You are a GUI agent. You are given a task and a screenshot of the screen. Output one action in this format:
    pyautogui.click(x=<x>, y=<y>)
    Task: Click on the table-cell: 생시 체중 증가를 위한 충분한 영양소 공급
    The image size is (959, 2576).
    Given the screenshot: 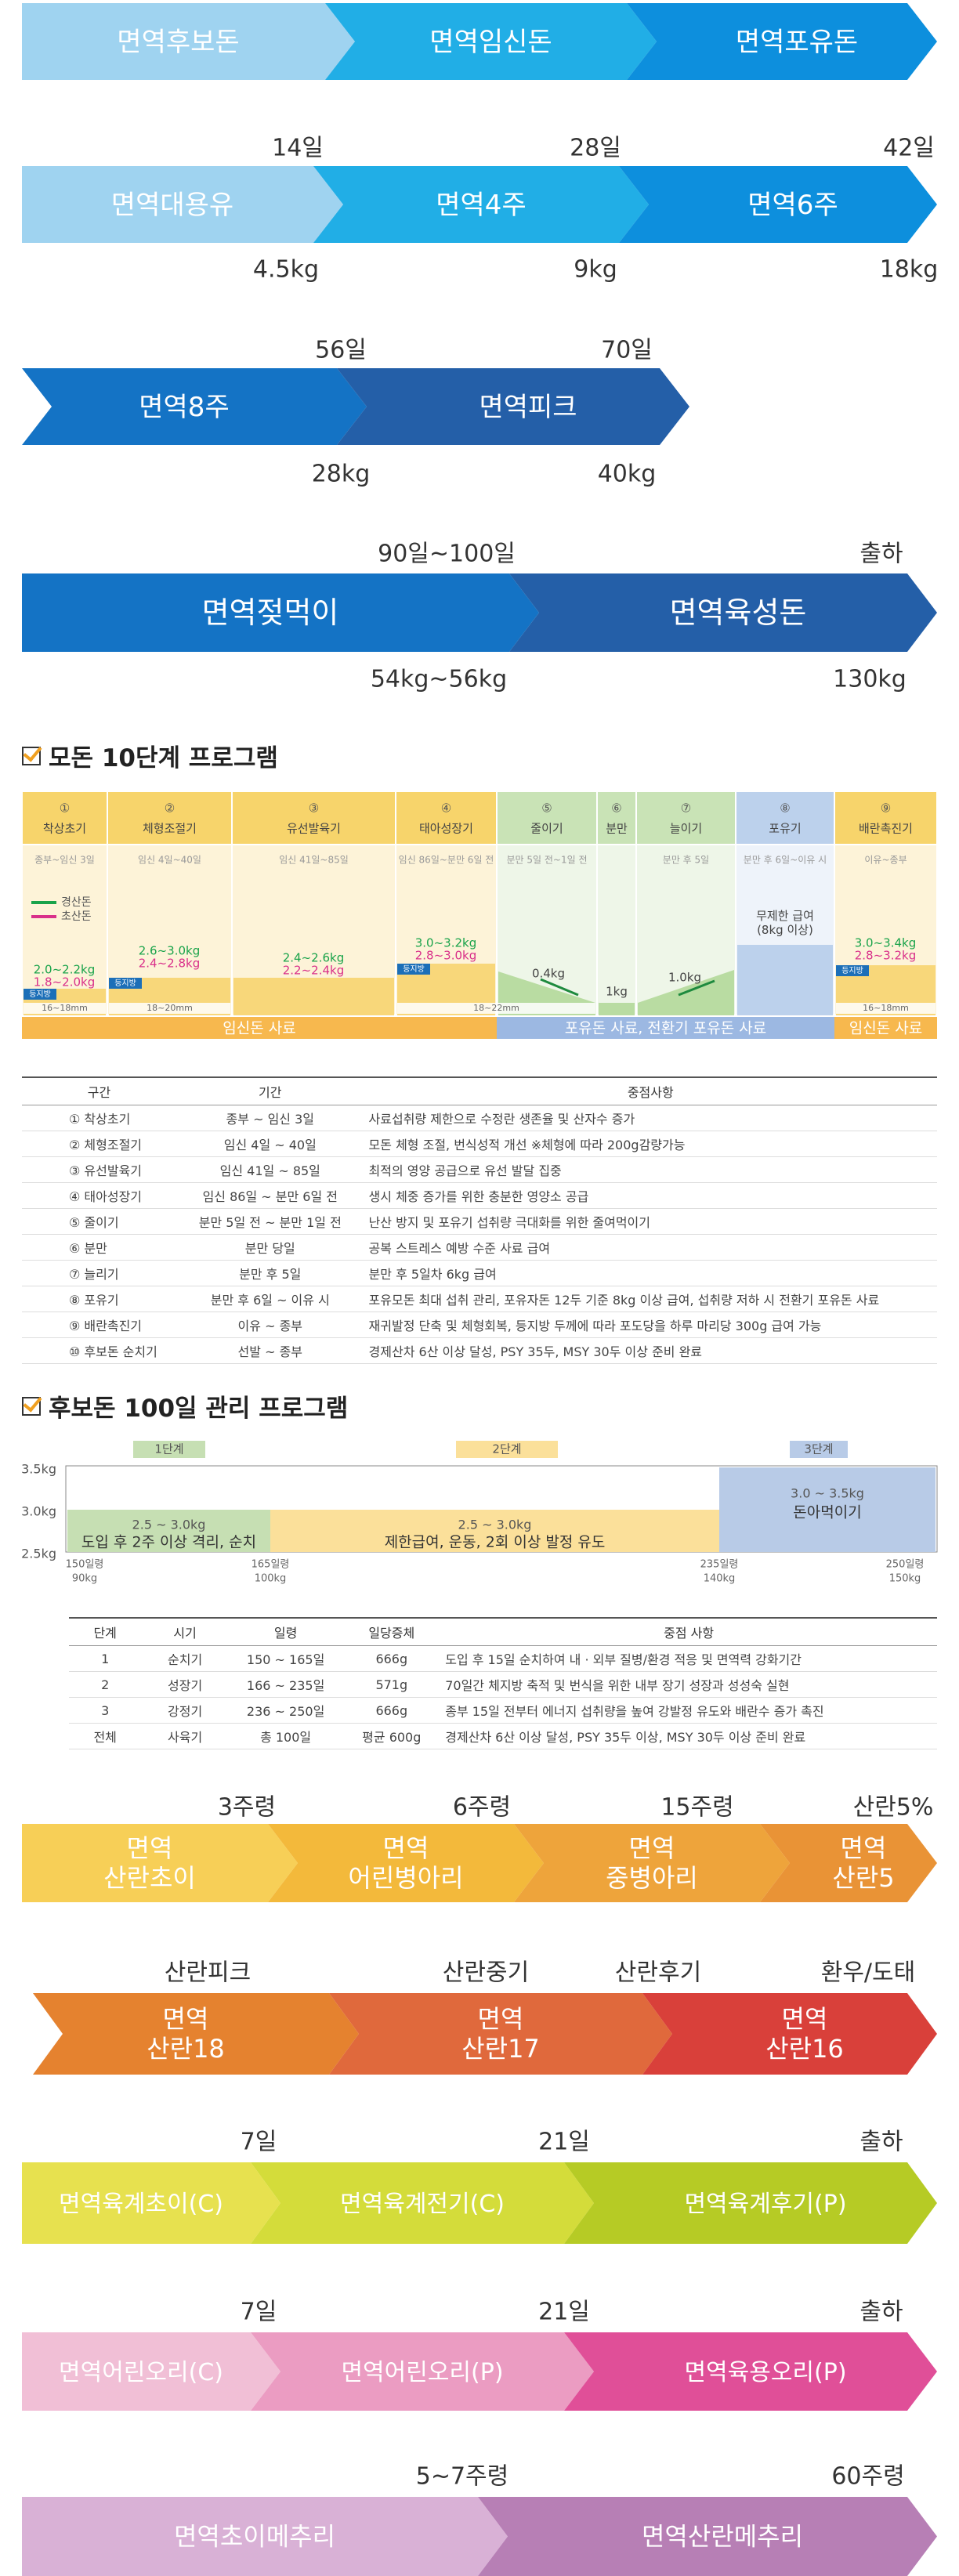 What is the action you would take?
    pyautogui.click(x=650, y=1195)
    